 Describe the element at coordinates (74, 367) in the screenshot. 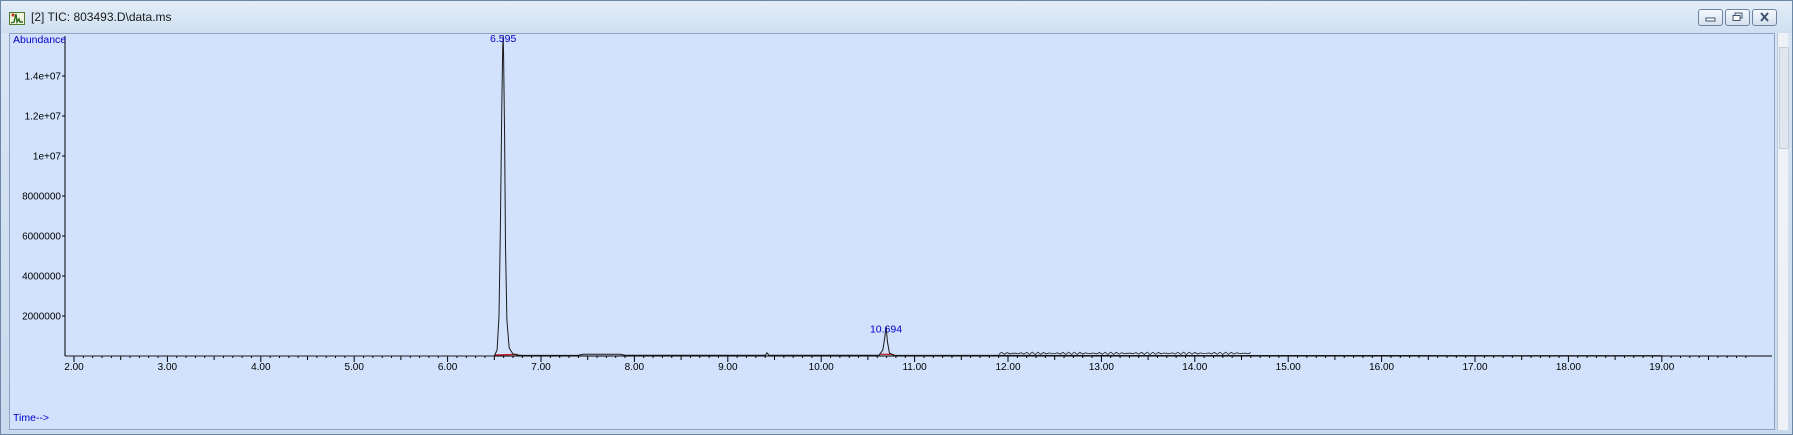

I see `x-tick-label: 2.00` at that location.